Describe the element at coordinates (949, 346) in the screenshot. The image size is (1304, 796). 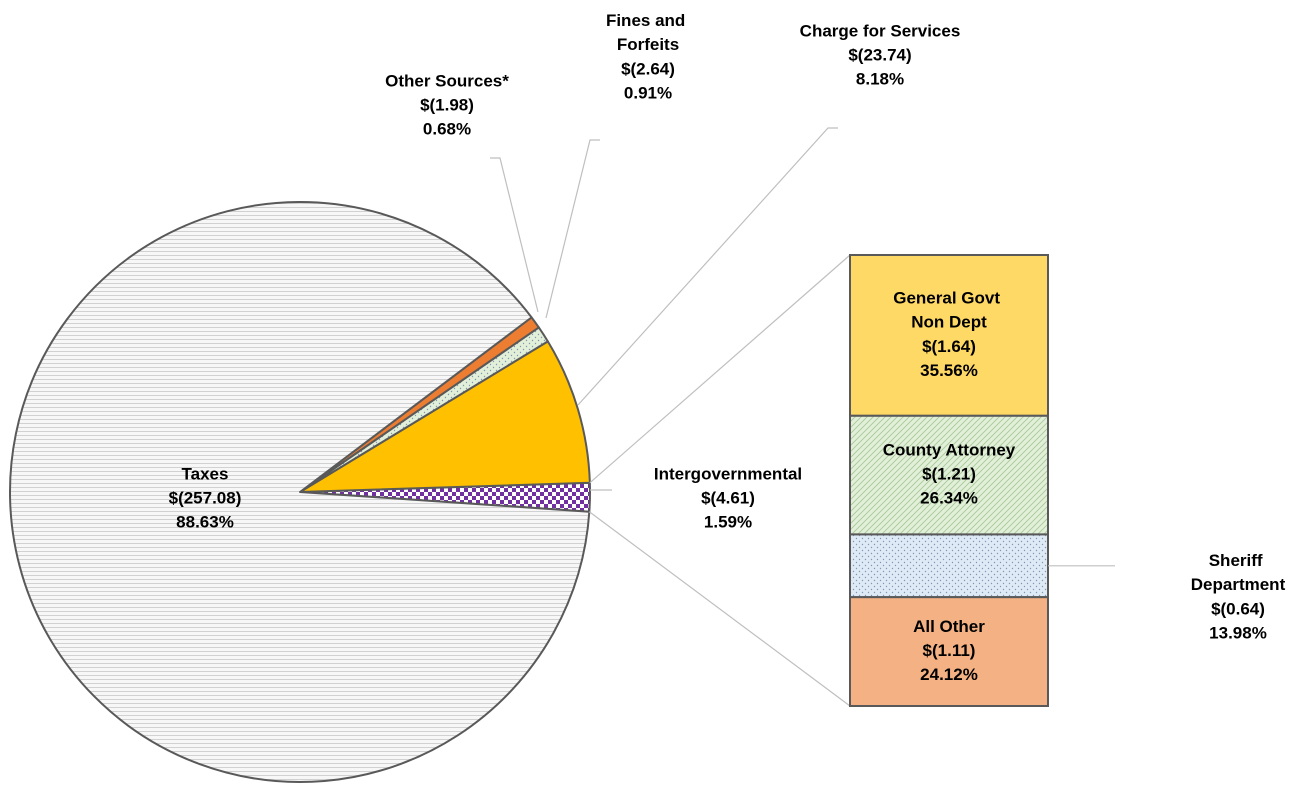
I see `data-label: $(1.64)` at that location.